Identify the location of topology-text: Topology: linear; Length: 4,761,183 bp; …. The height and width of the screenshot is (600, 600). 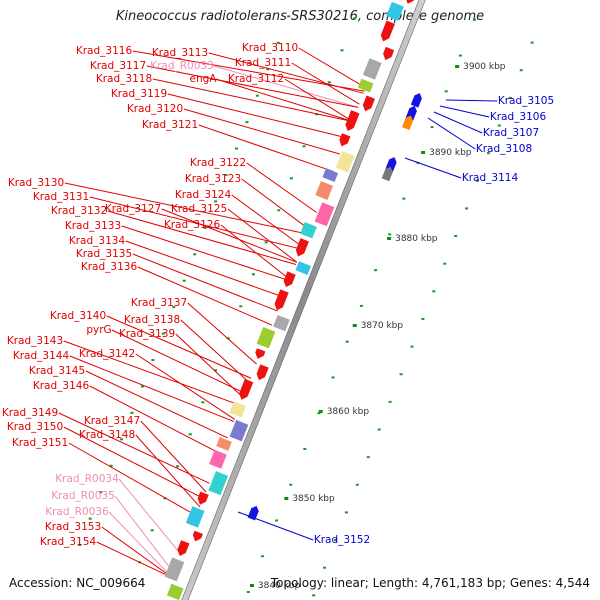
(430, 583).